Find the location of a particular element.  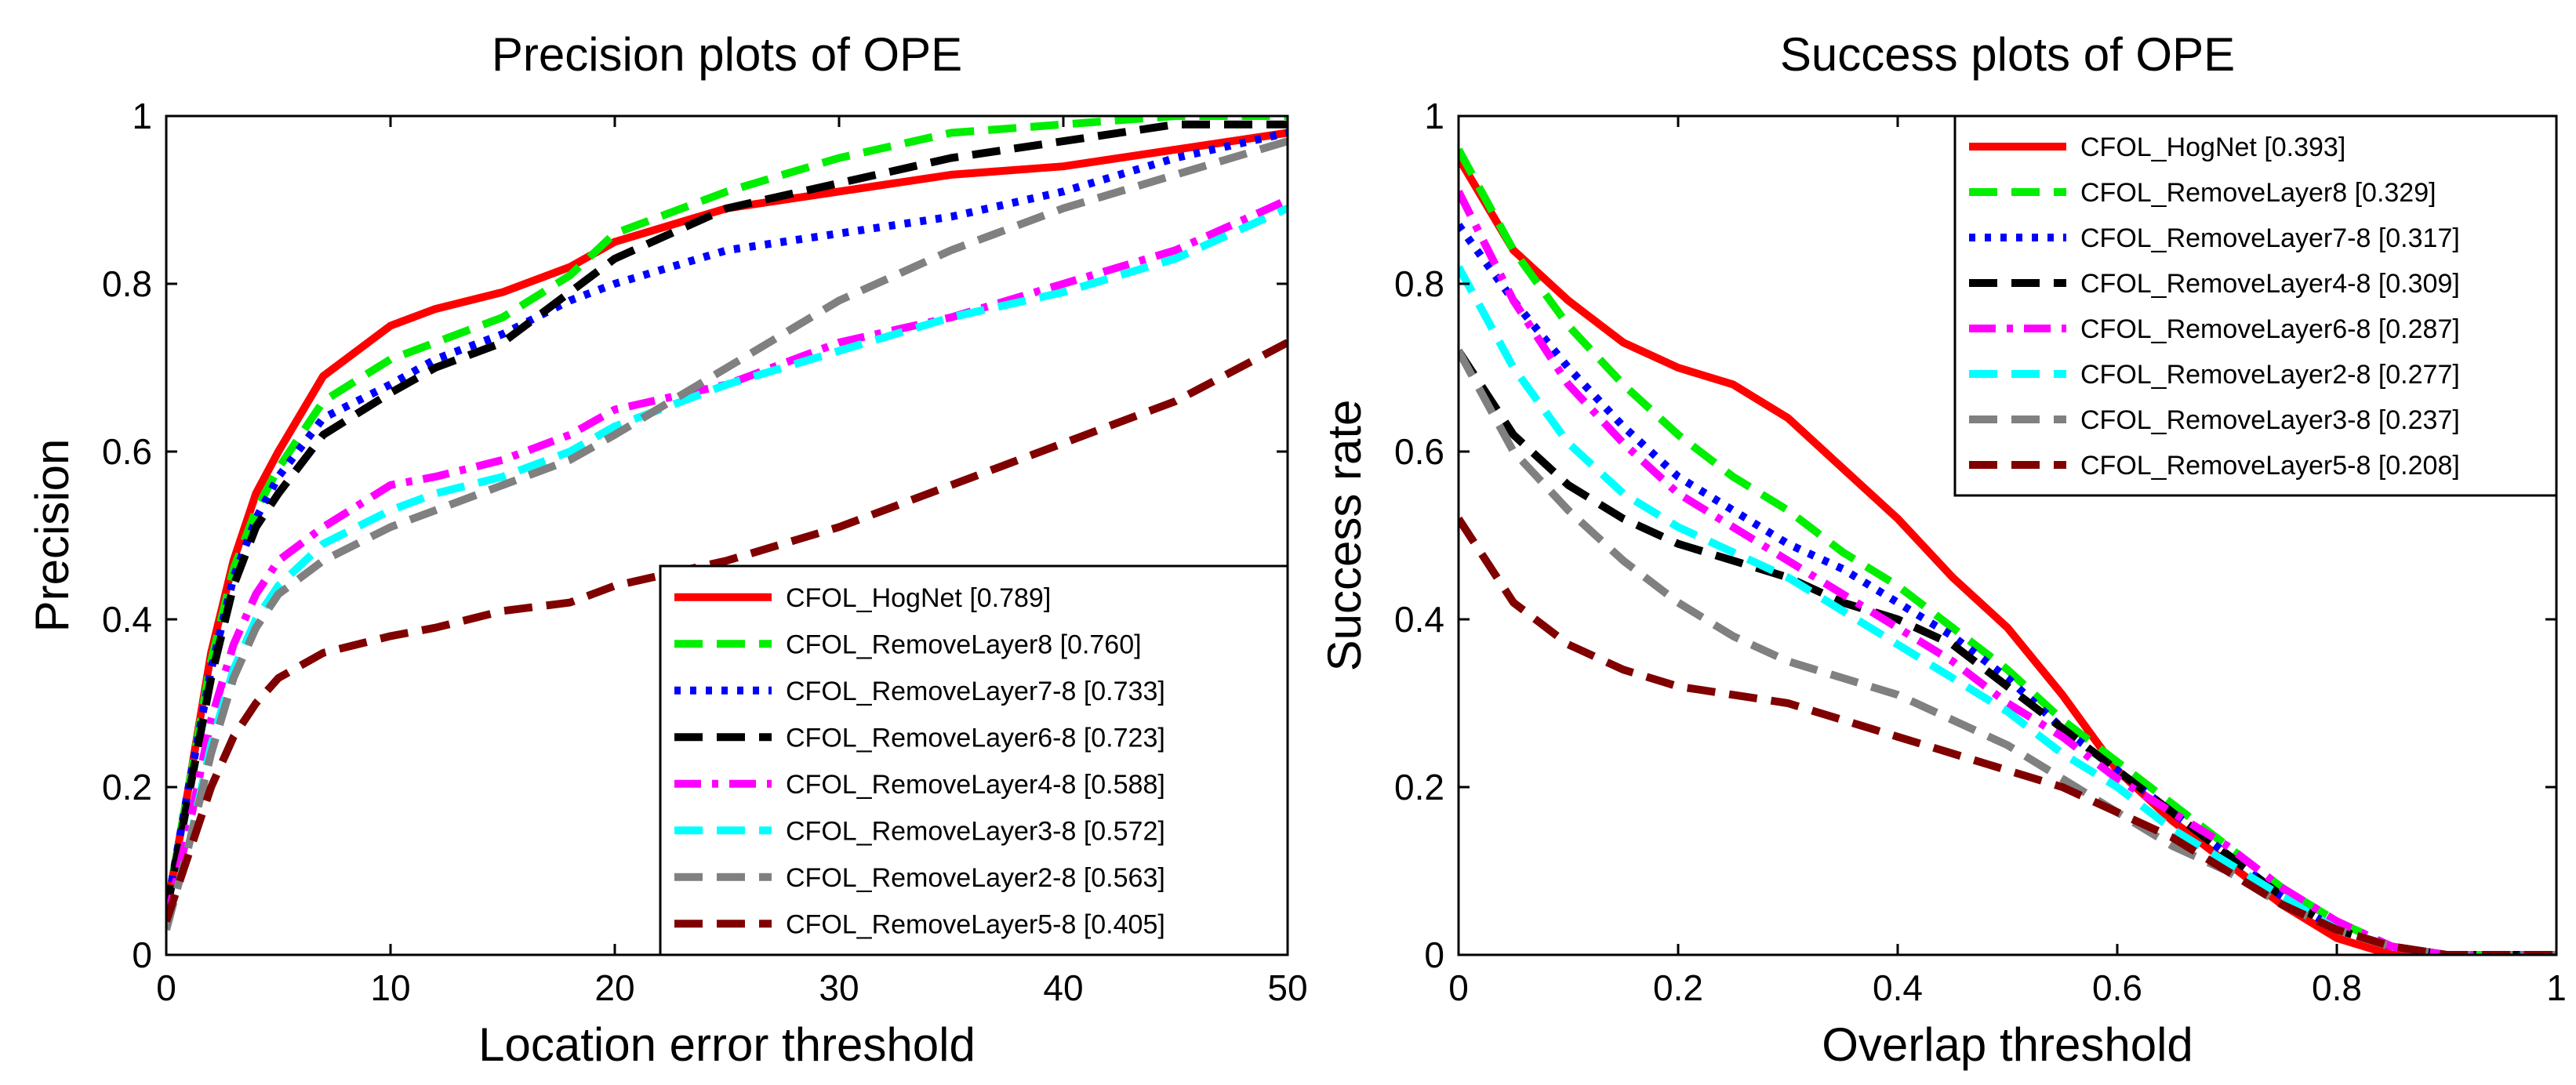

x-tick-label: 0.4 is located at coordinates (1898, 987).